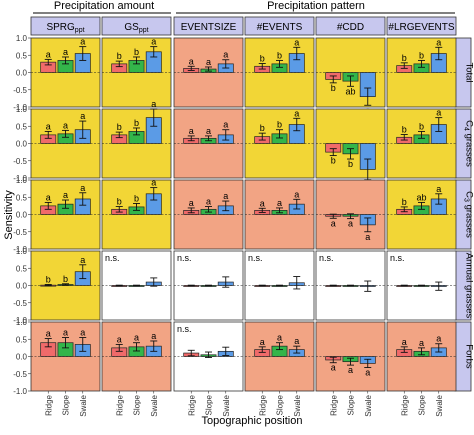 This screenshot has height=435, width=474. I want to click on row-label-2: C3 grasses, so click(468, 214).